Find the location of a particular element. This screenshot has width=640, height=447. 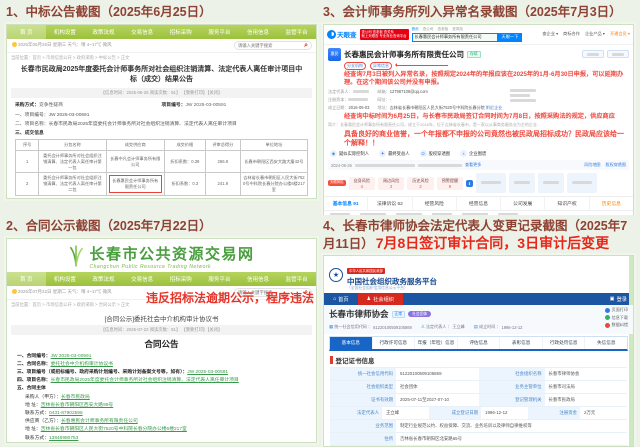

tab-dishonesty: 失信信息 is located at coordinates (605, 343).